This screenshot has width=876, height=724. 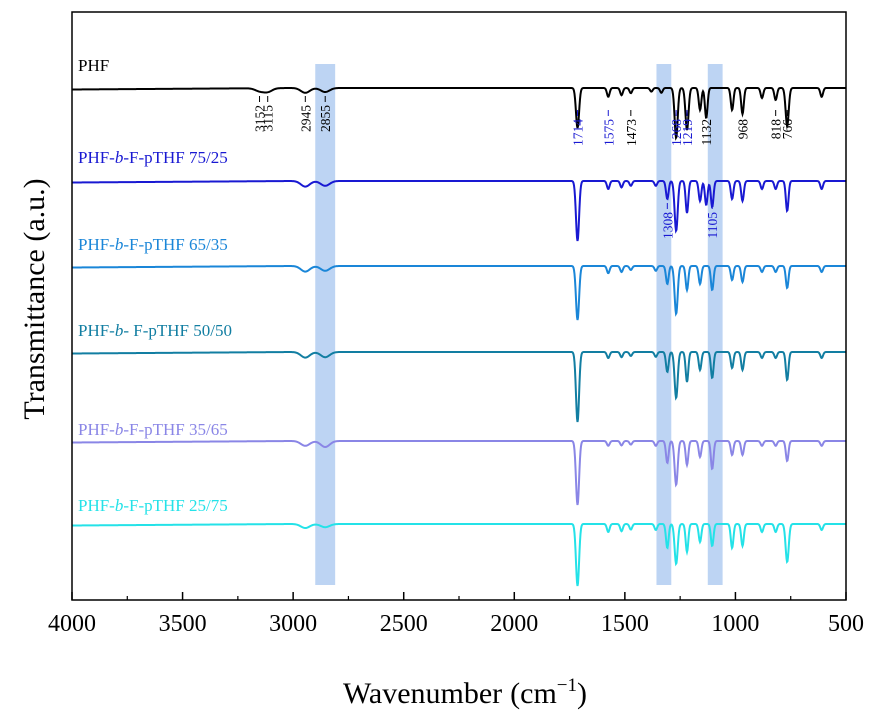 I want to click on series-label-2: PHF-b-F-pTHF 75/25, so click(x=153, y=157).